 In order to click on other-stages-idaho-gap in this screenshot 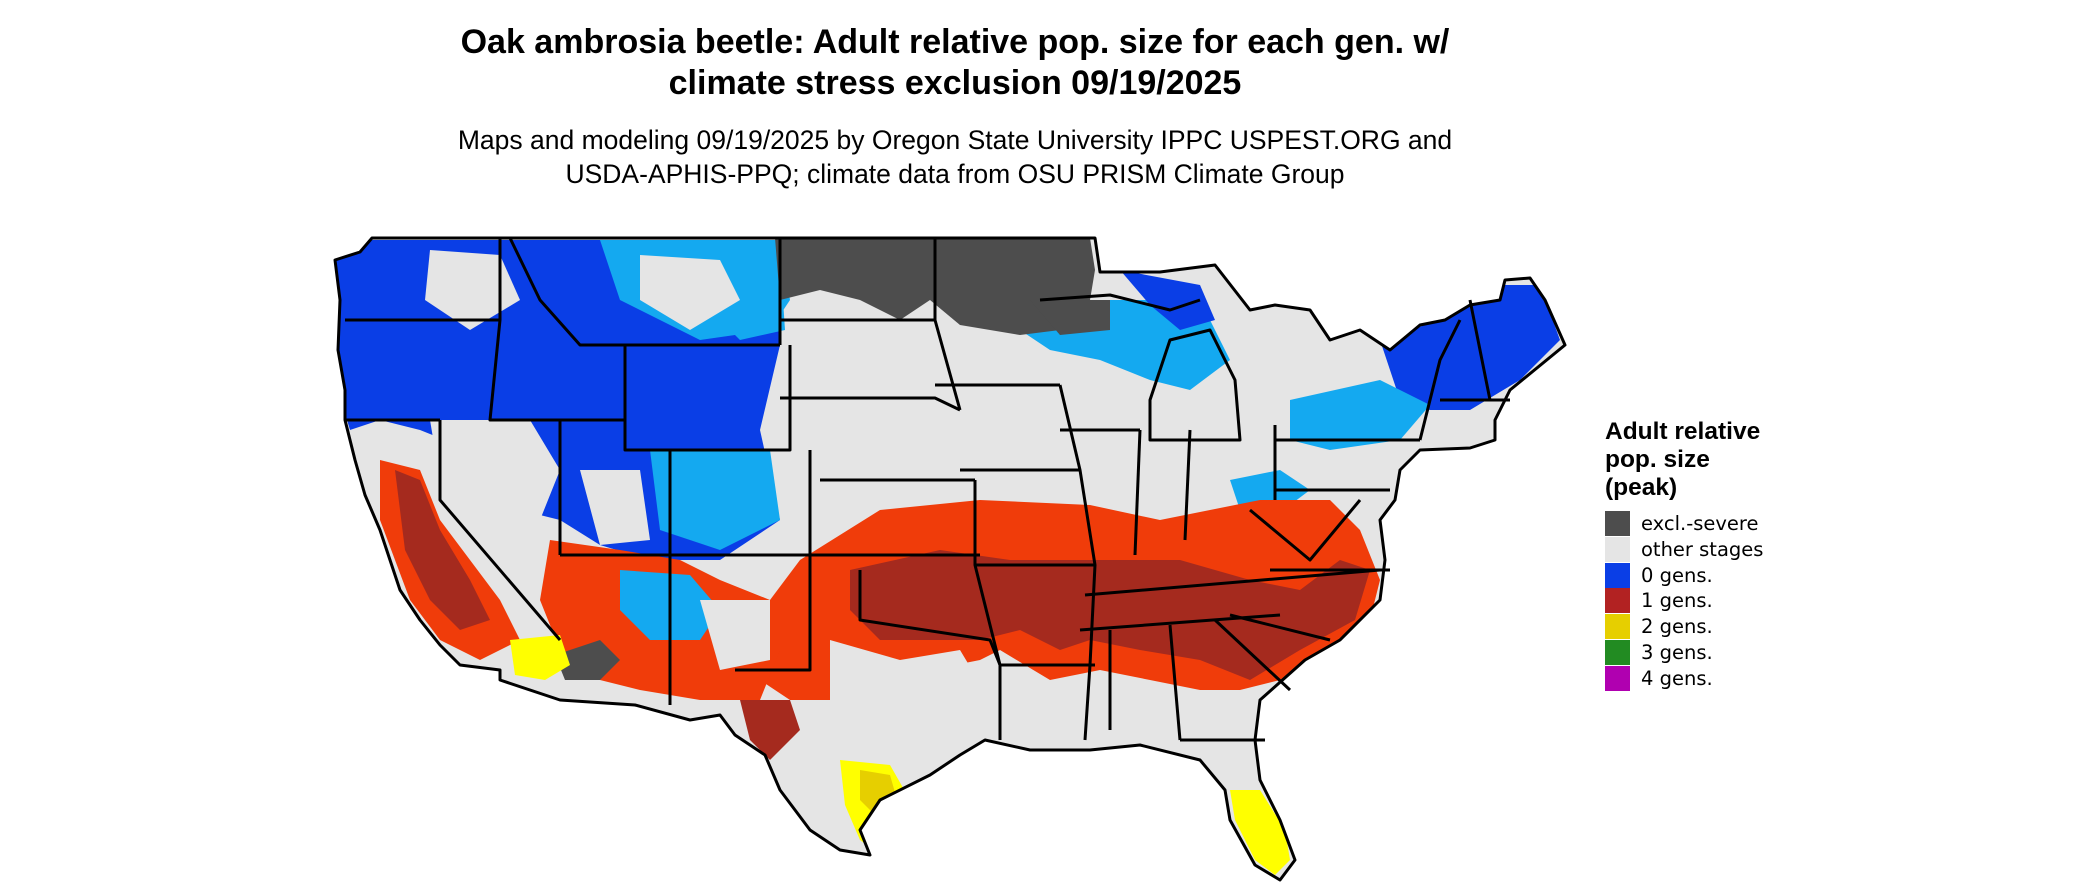, I will do `click(472, 290)`.